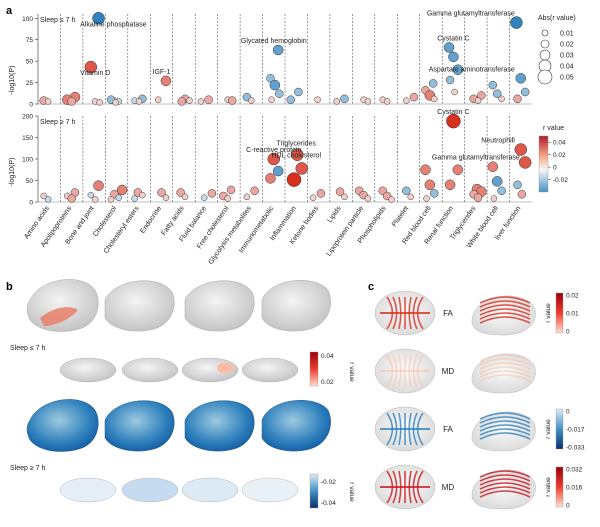  What do you see at coordinates (498, 141) in the screenshot?
I see `annotation-label: Neutrophill` at bounding box center [498, 141].